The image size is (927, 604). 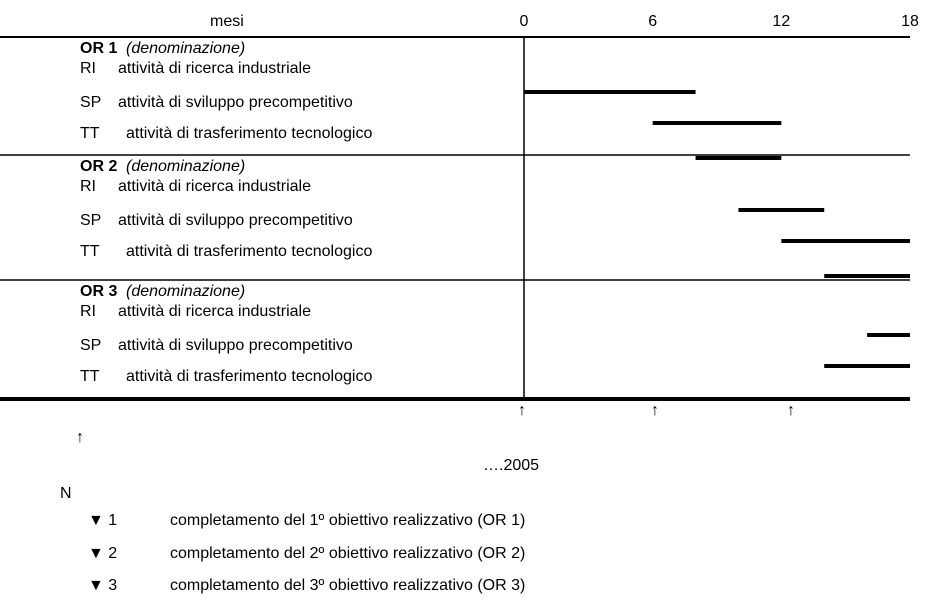 What do you see at coordinates (80, 437) in the screenshot?
I see `side-arrow: ↑` at bounding box center [80, 437].